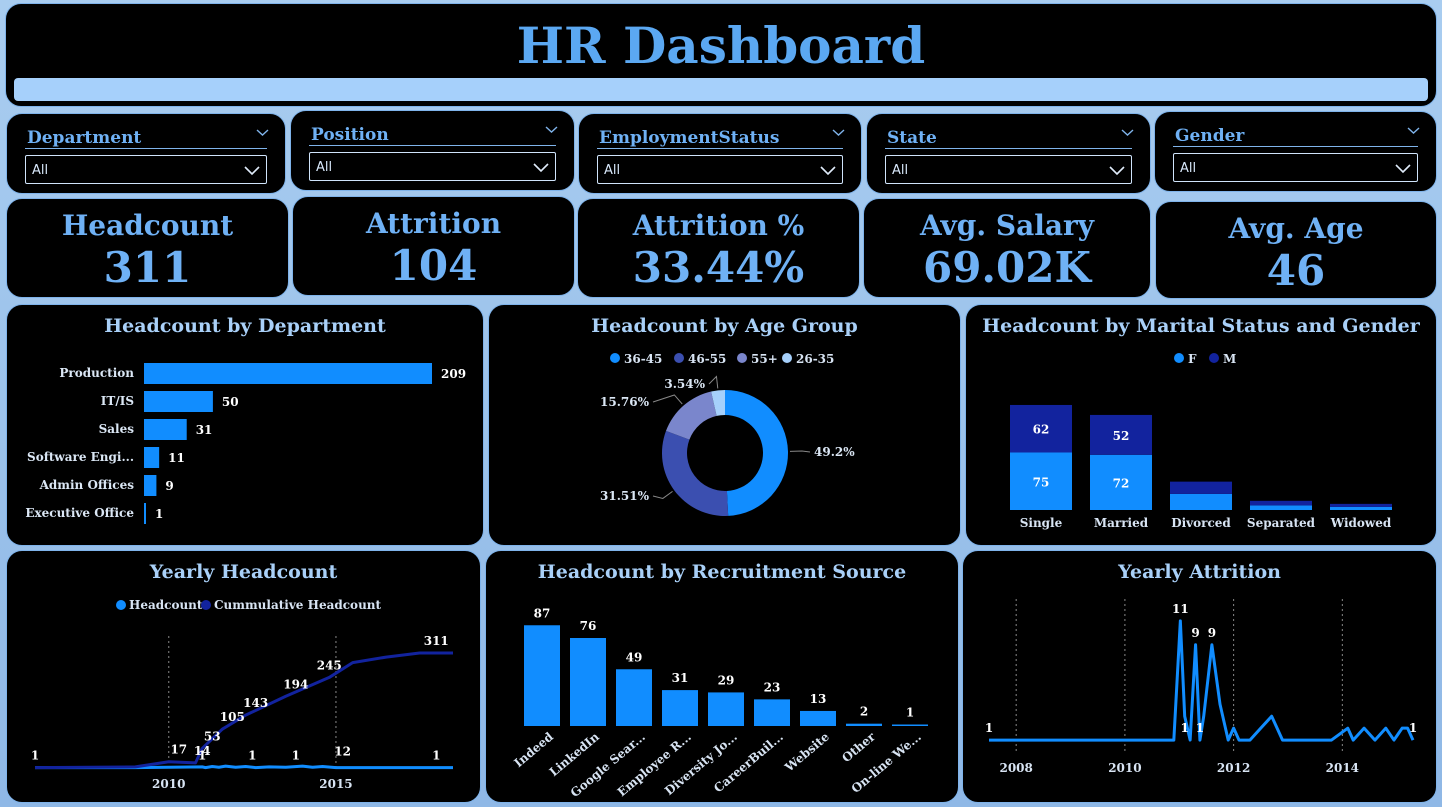 The width and height of the screenshot is (1442, 807). Describe the element at coordinates (588, 626) in the screenshot. I see `data-label: 76` at that location.